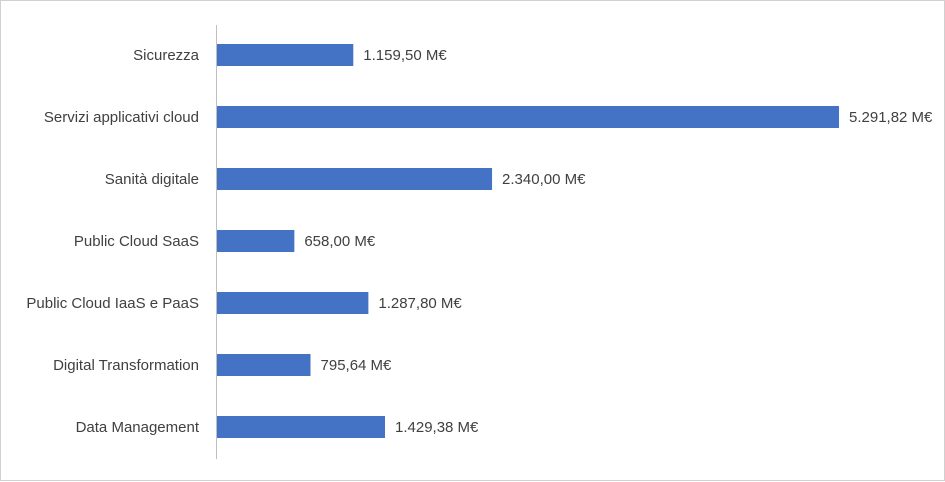 This screenshot has width=945, height=482. What do you see at coordinates (138, 427) in the screenshot?
I see `category-label: Data Management` at bounding box center [138, 427].